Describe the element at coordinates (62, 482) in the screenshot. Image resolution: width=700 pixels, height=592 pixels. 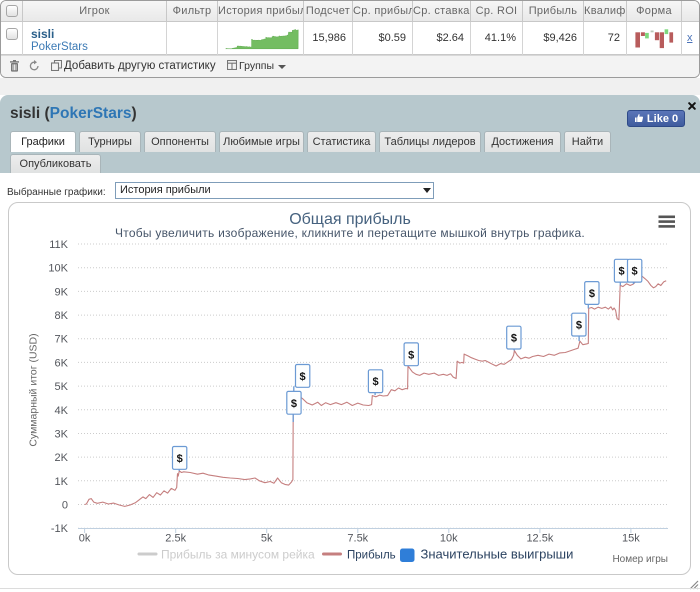
I see `svg-text: 1K` at that location.